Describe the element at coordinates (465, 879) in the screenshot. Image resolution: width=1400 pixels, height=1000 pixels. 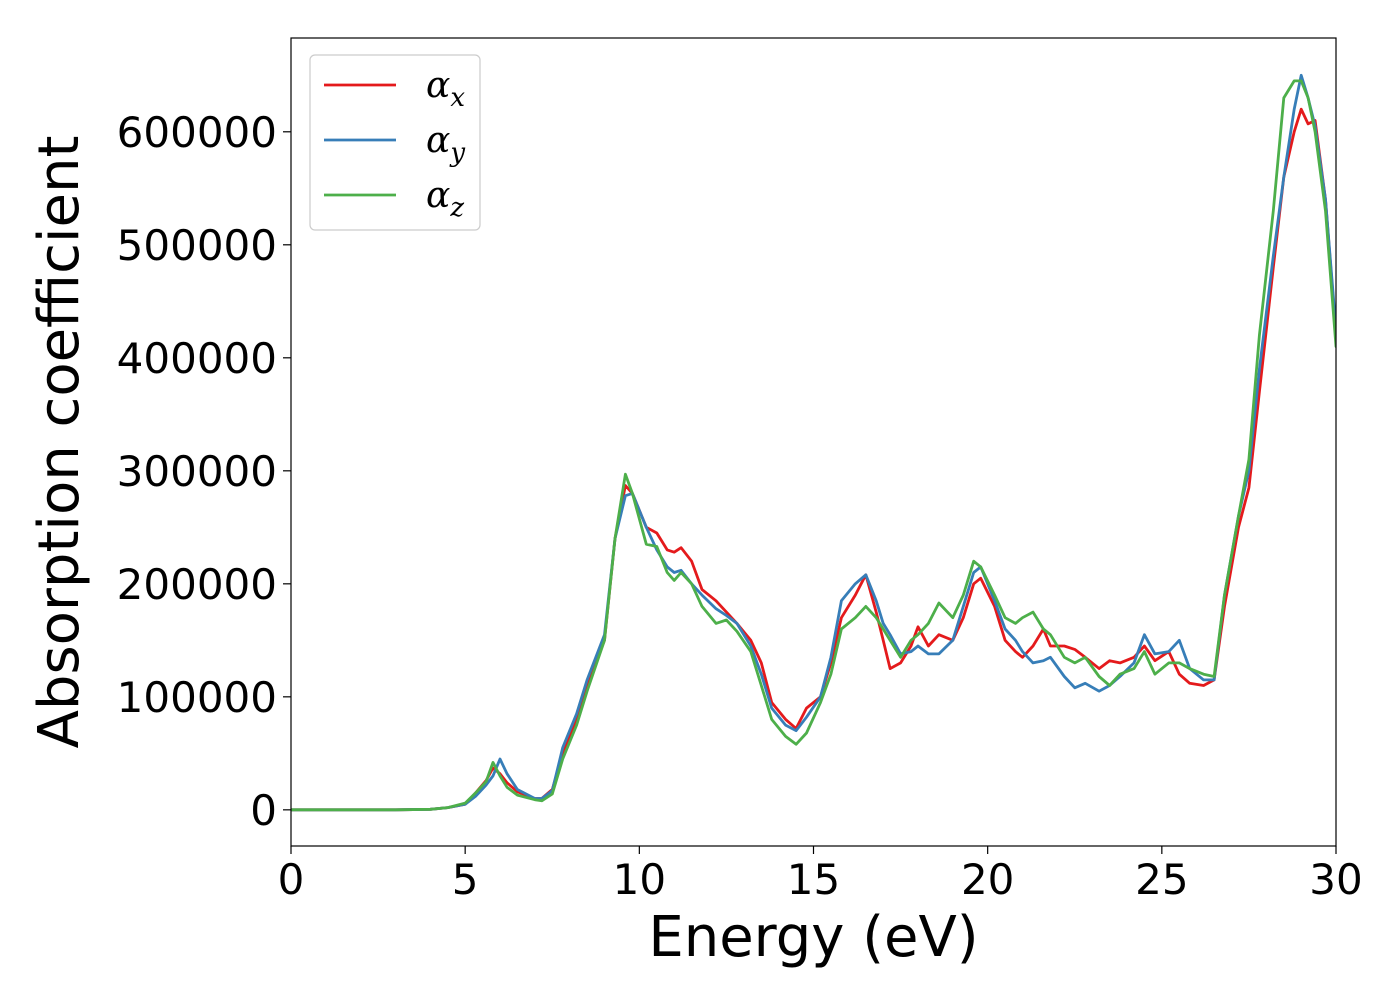
I see `x-tick-label: 5` at that location.